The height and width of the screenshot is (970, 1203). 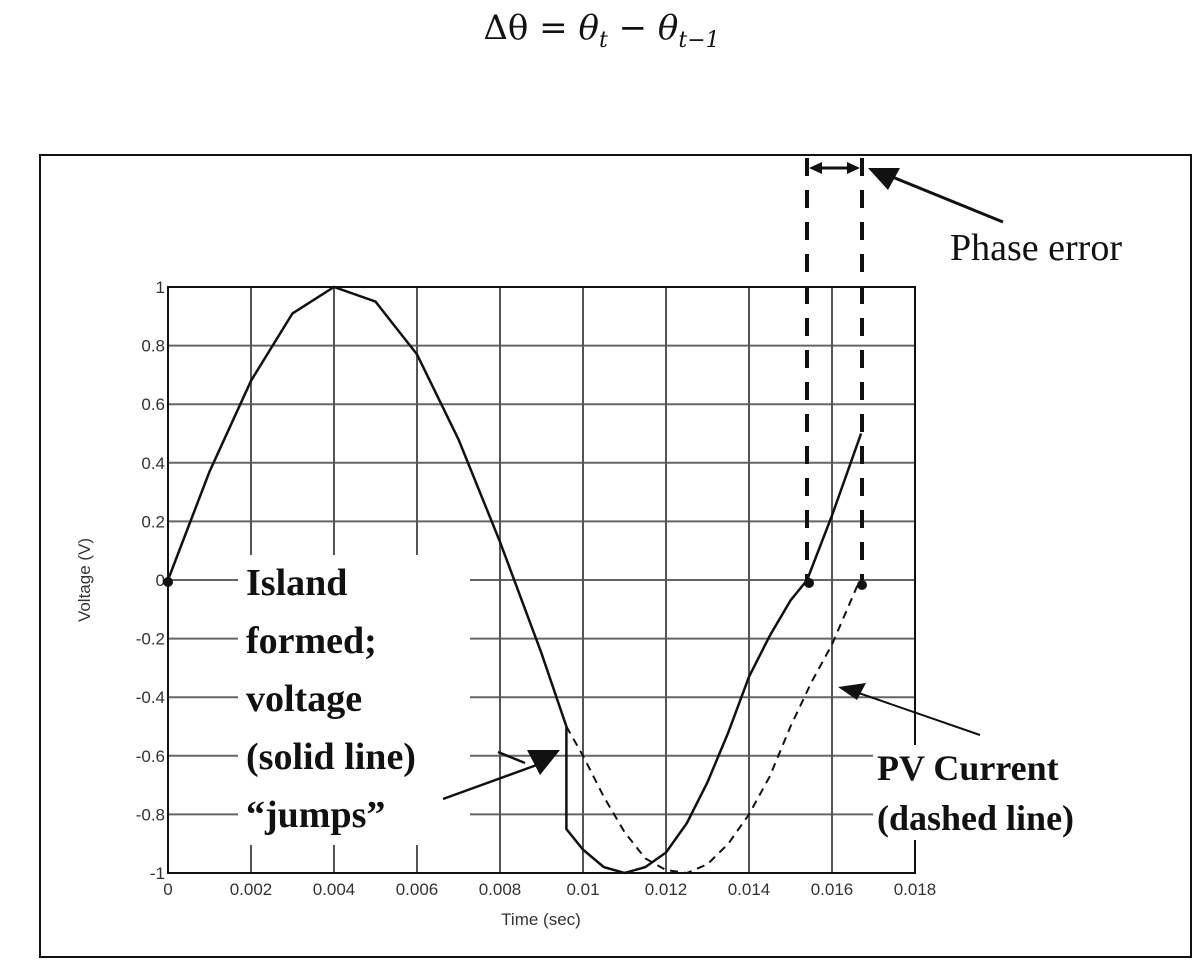 What do you see at coordinates (506, 28) in the screenshot?
I see `delta-theta: Δθ` at bounding box center [506, 28].